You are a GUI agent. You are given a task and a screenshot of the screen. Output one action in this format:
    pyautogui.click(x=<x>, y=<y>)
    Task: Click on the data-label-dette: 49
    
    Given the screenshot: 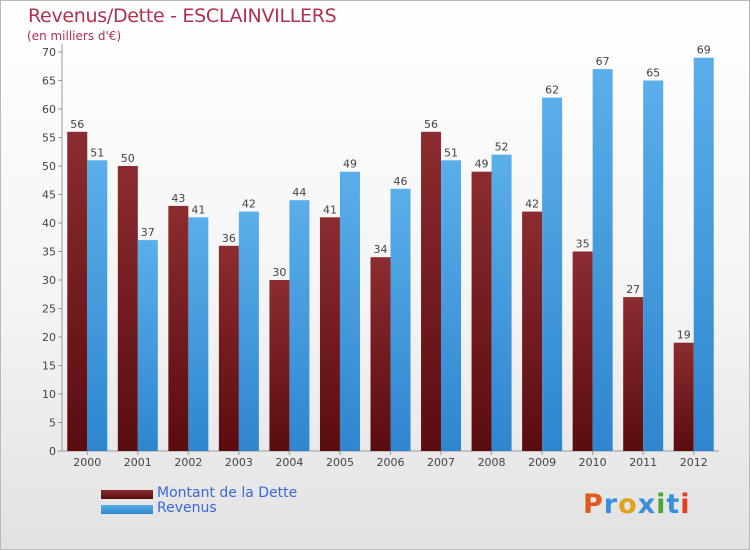 What is the action you would take?
    pyautogui.click(x=482, y=164)
    